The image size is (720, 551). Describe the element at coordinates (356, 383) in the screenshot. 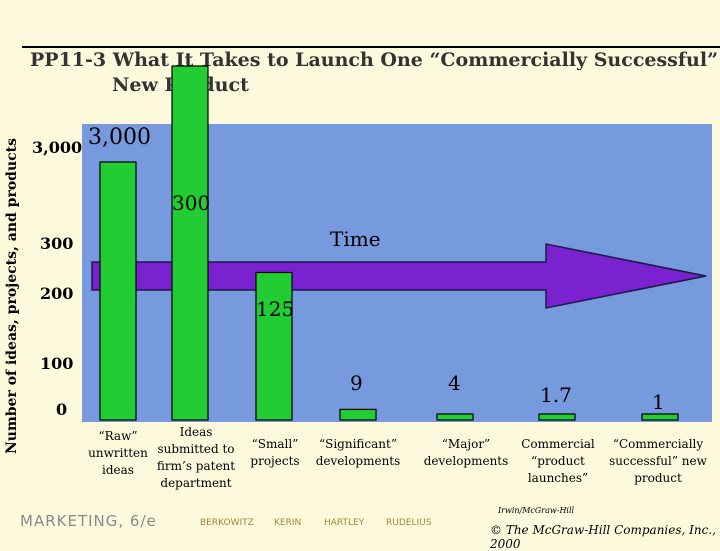

I see `bar-value-label-4: 9` at that location.